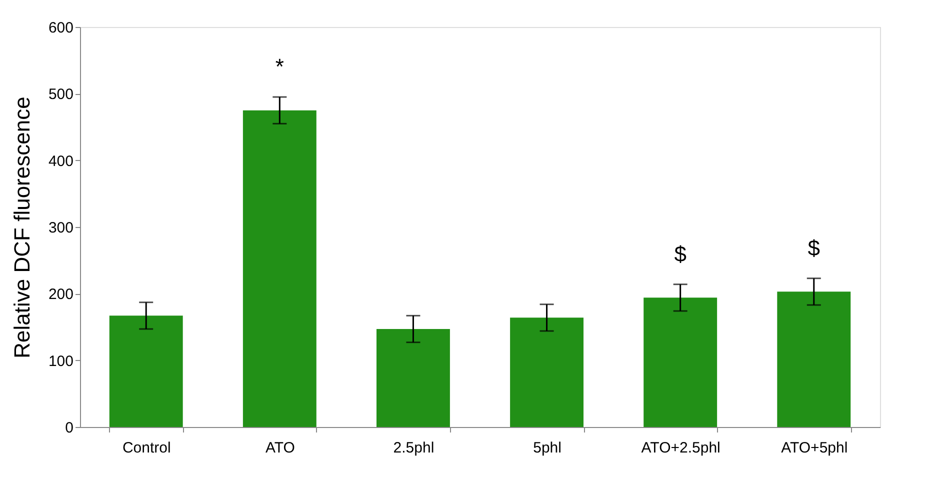  I want to click on y-tick-label: 500, so click(61, 95).